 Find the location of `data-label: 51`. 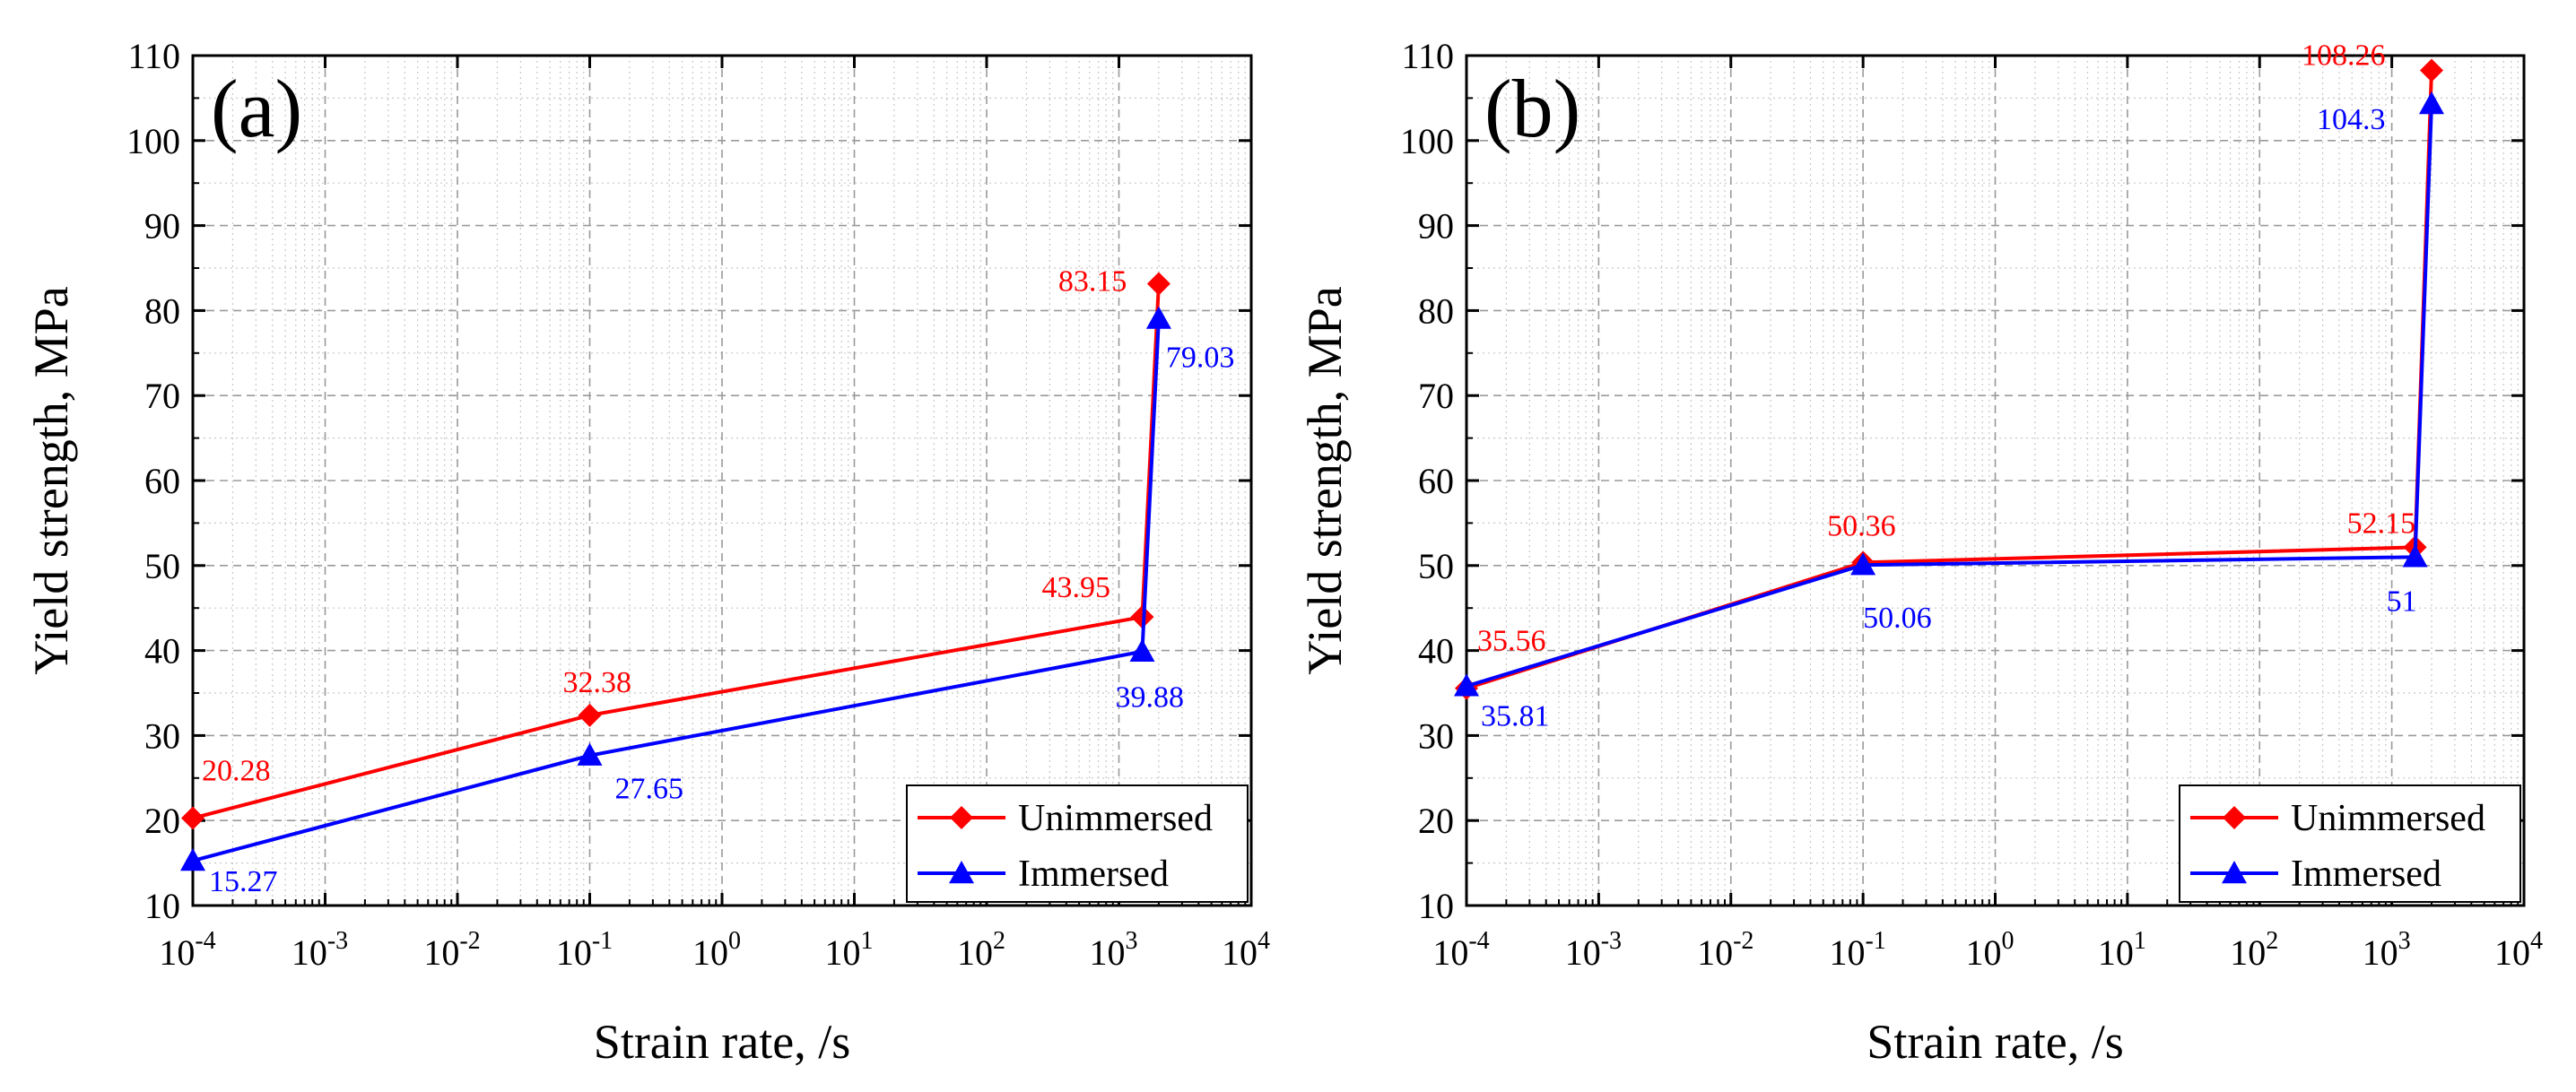

data-label: 51 is located at coordinates (2402, 601).